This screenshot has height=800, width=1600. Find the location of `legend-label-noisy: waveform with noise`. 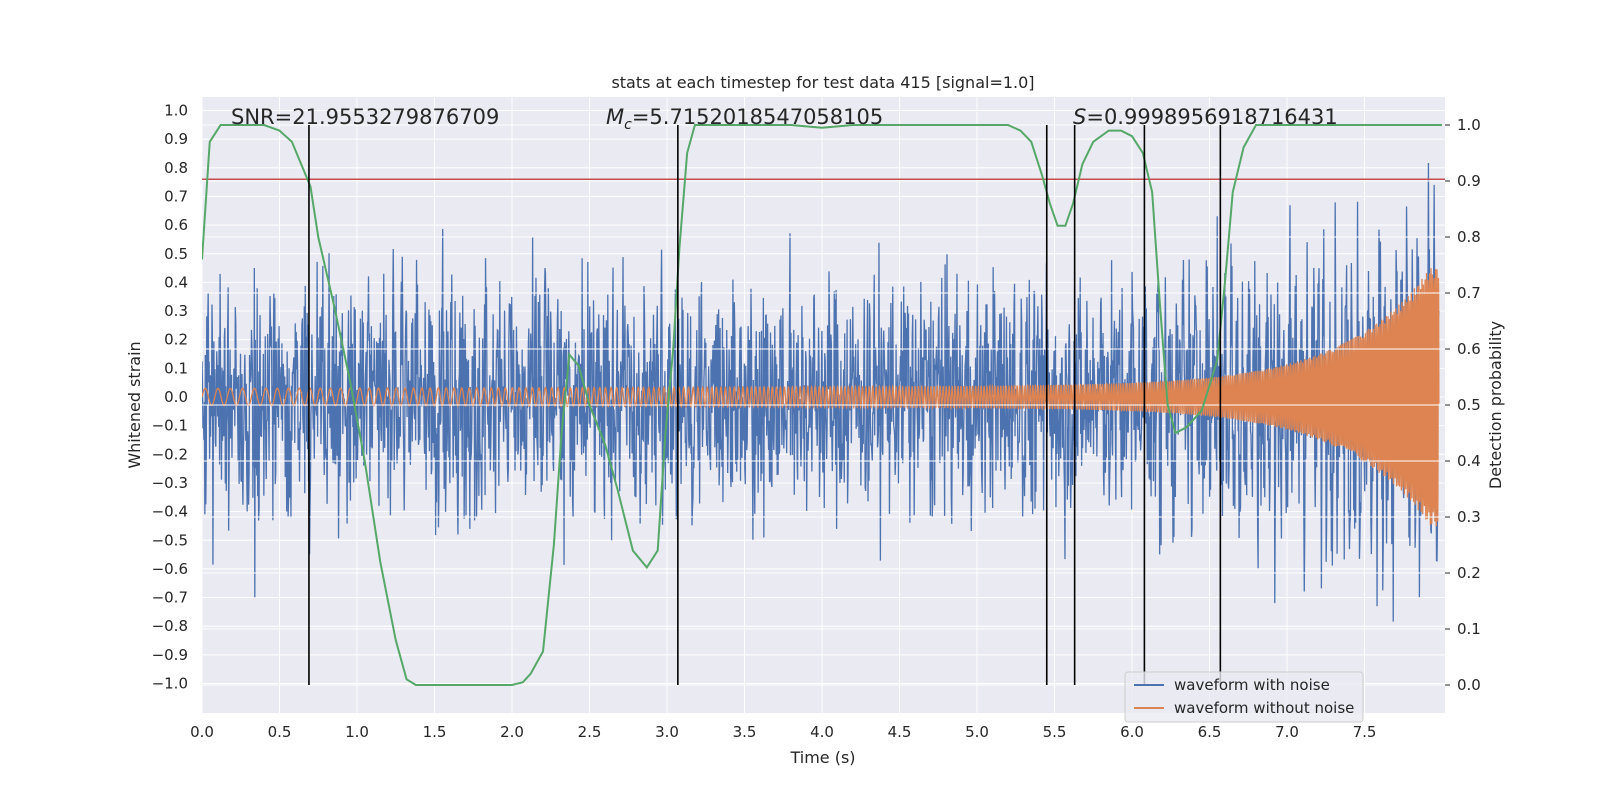

legend-label-noisy: waveform with noise is located at coordinates (1252, 685).